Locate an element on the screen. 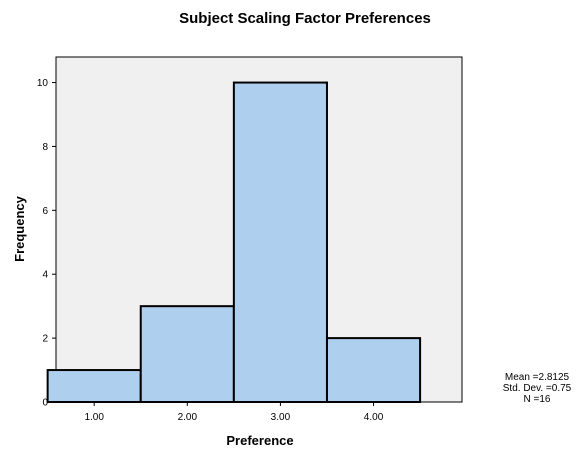 Image resolution: width=582 pixels, height=450 pixels. chart-title: Subject Scaling Factor Preferences is located at coordinates (305, 18).